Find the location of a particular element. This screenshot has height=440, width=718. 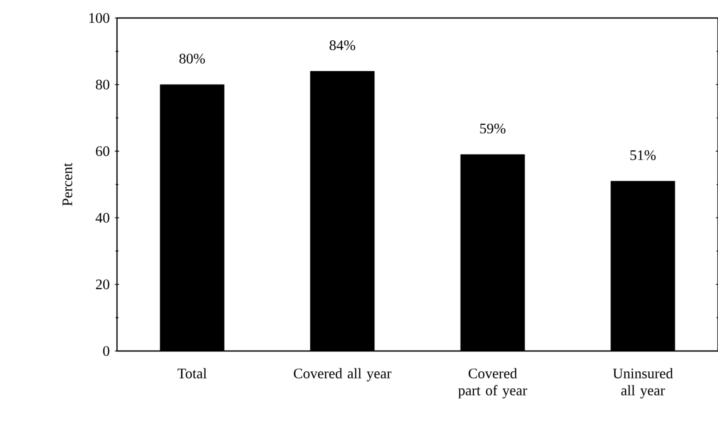

data-label: 51% is located at coordinates (643, 155).